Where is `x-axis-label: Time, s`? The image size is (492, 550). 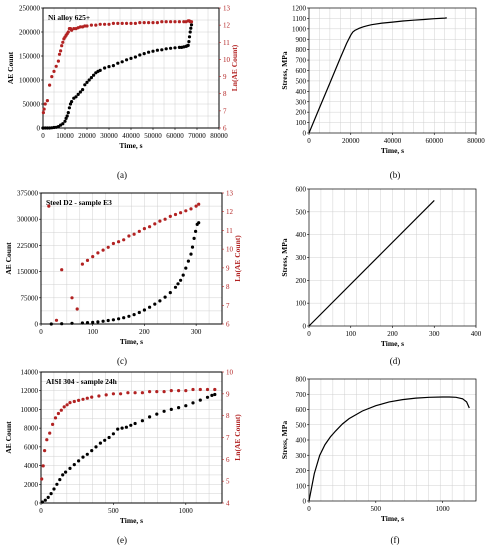
x-axis-label: Time, s is located at coordinates (131, 520).